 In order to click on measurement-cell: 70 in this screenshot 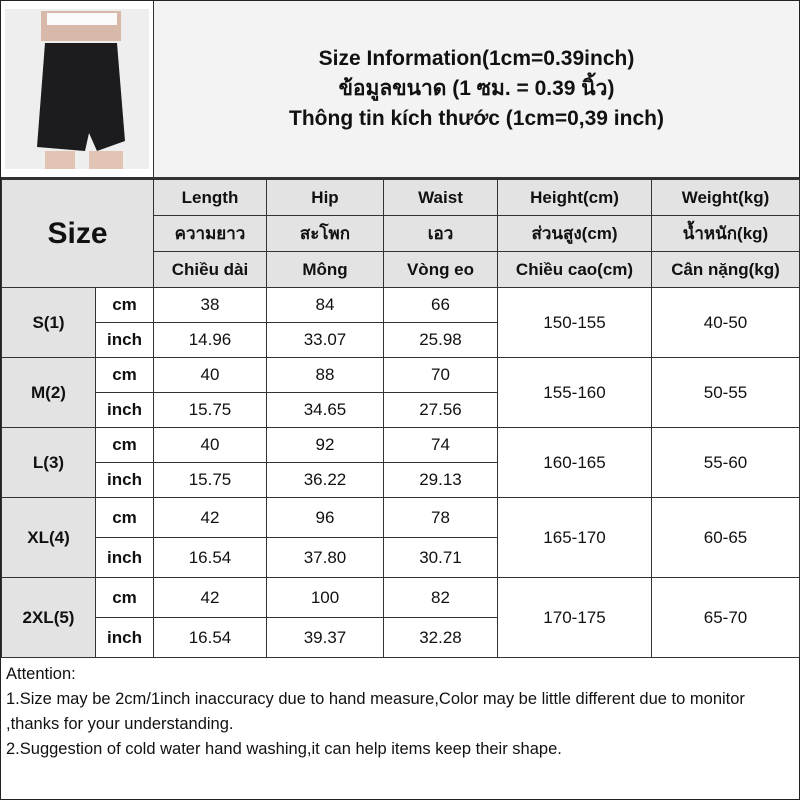, I will do `click(440, 375)`.